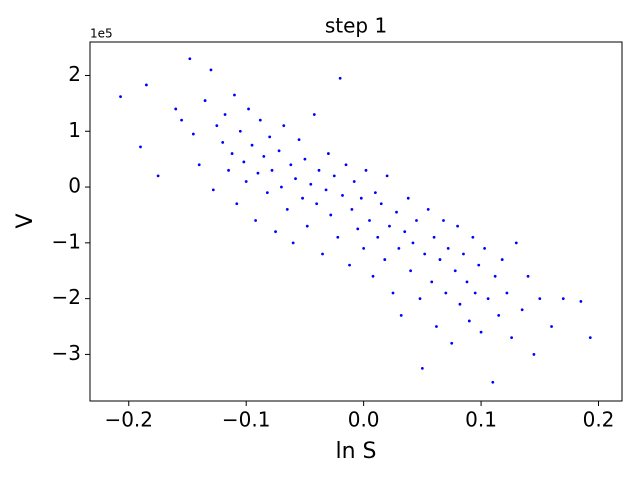 This screenshot has width=640, height=480. Describe the element at coordinates (74, 74) in the screenshot. I see `y-tick-label: 2` at that location.